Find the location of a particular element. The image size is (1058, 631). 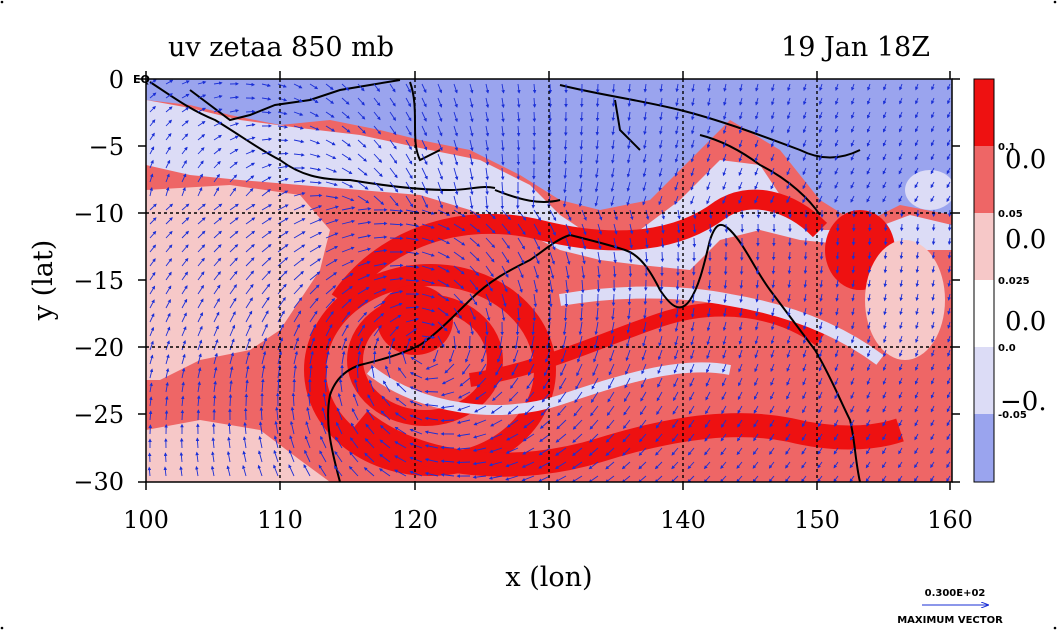

spiral-band-south is located at coordinates (628, 443).